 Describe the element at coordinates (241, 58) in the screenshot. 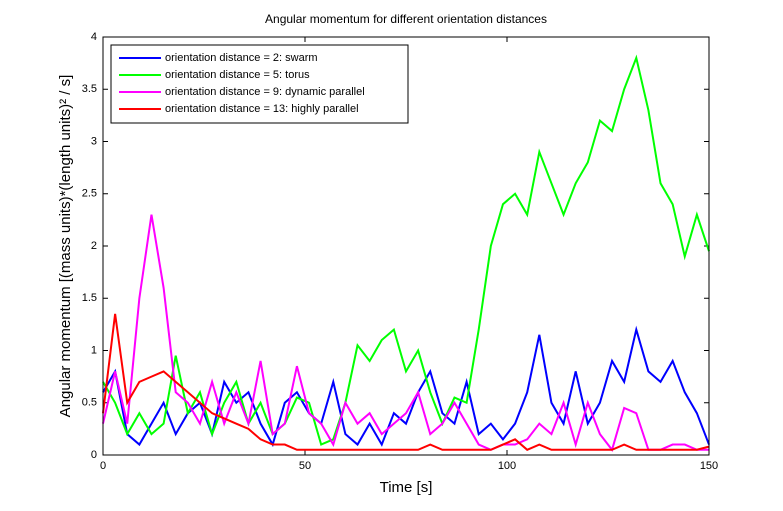

I see `legend-label: orientation distance = 2: swarm` at that location.